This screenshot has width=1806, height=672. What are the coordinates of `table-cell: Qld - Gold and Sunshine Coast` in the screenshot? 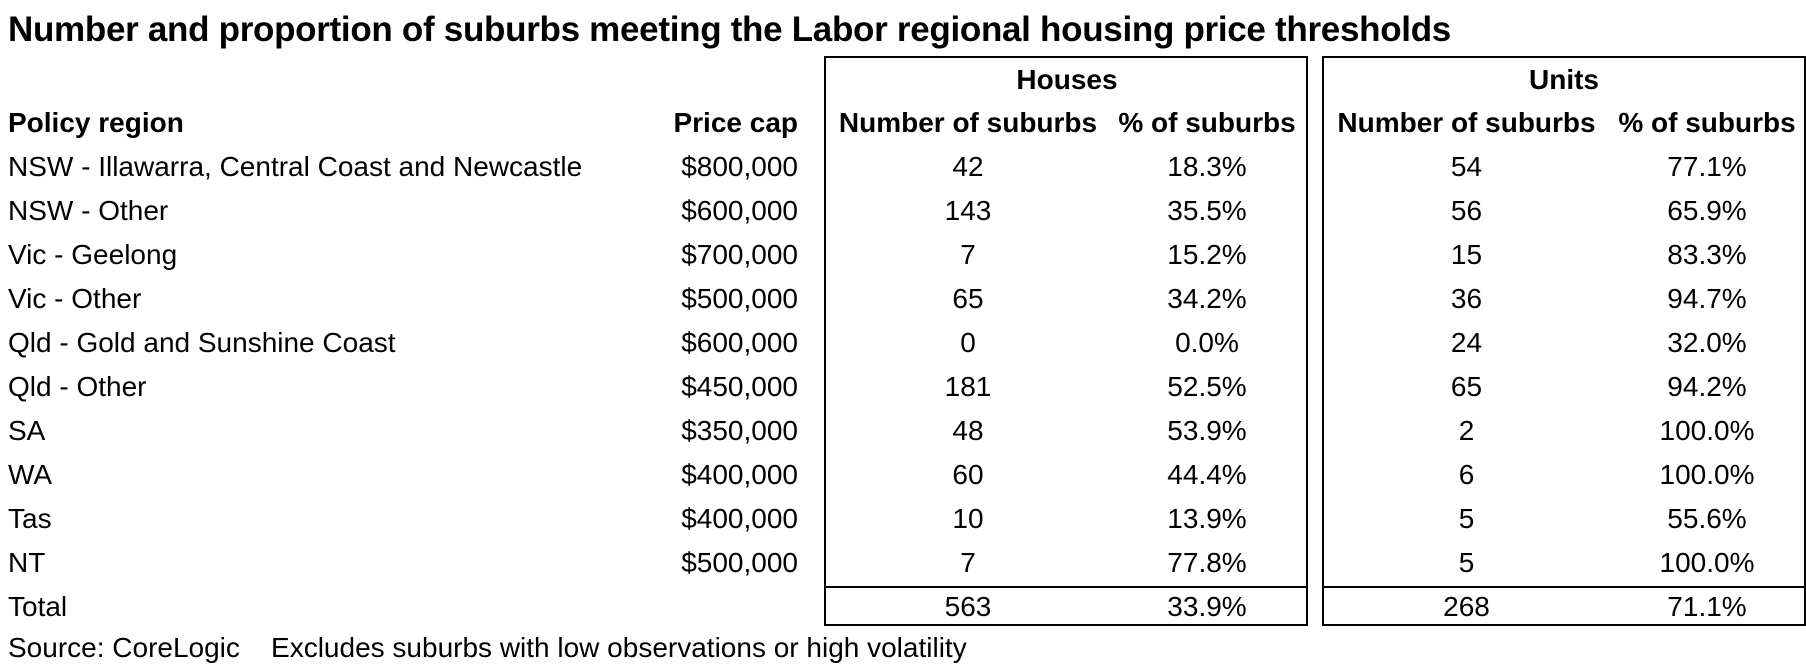 It's located at (202, 342).